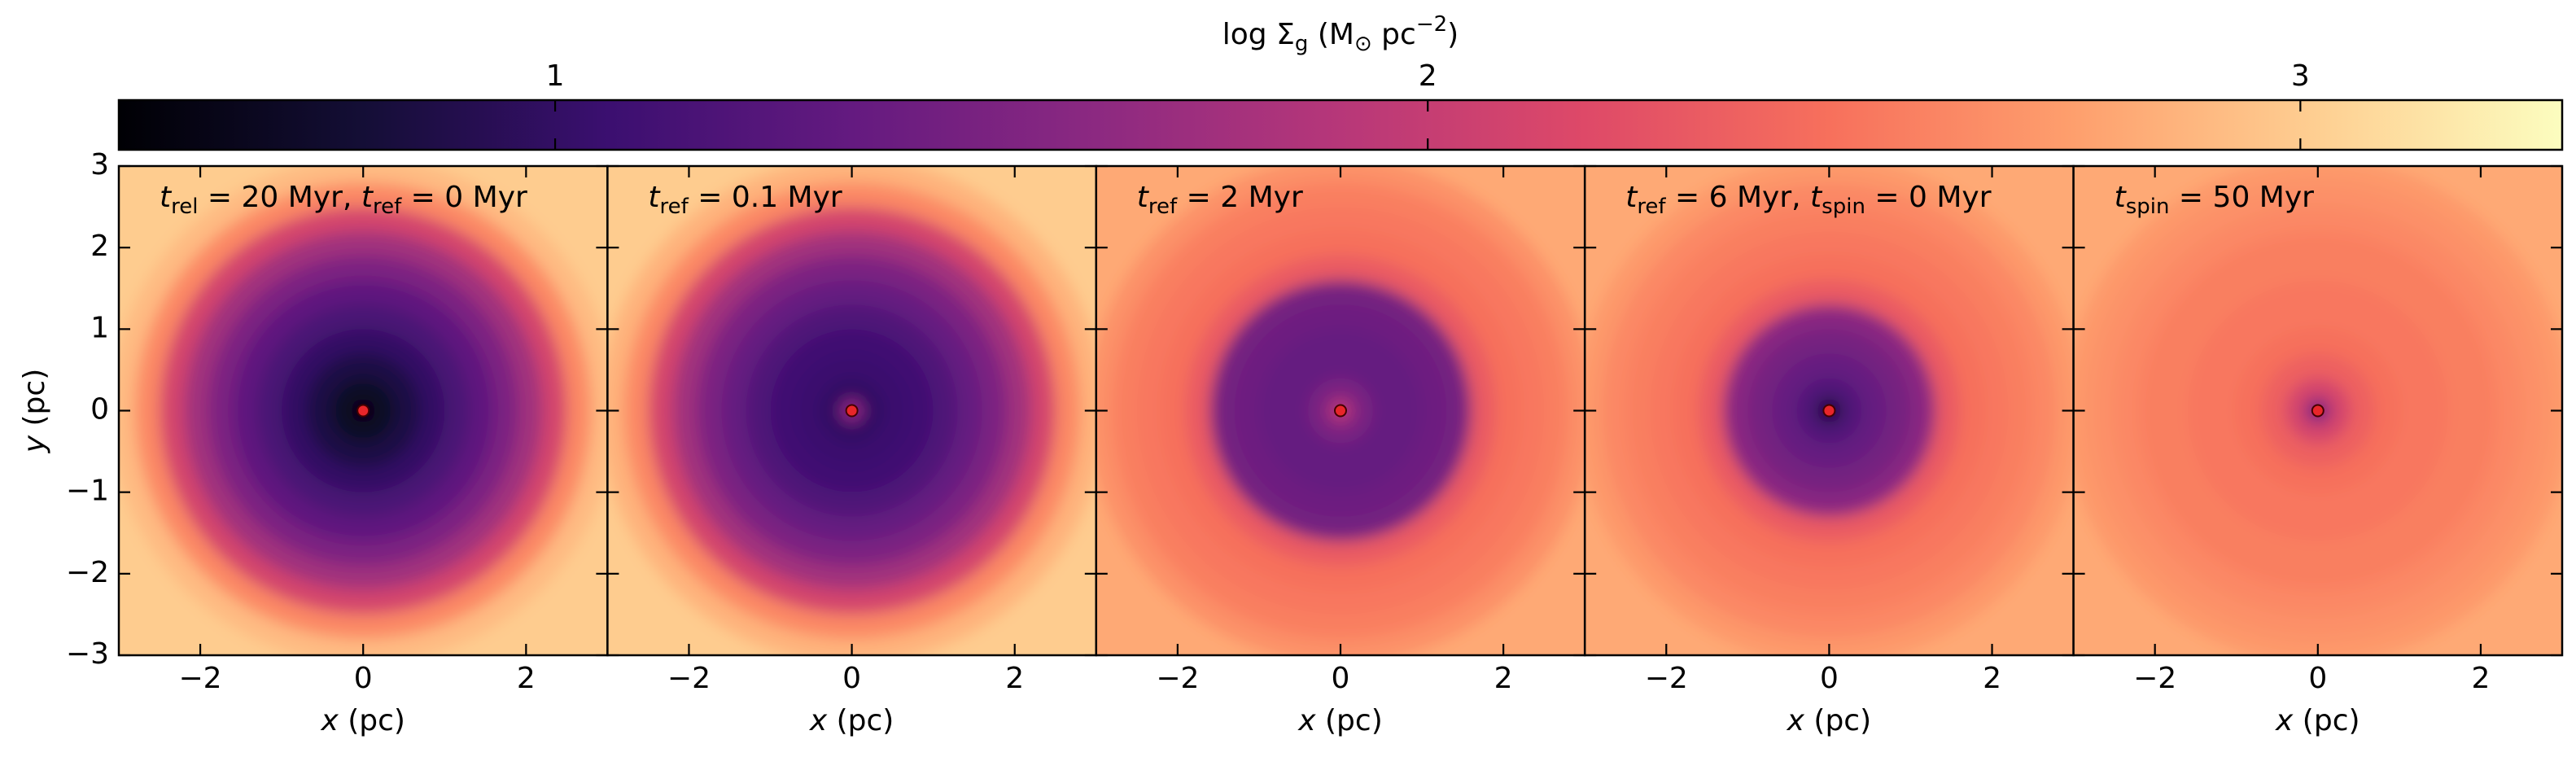 This screenshot has width=2576, height=757. I want to click on y-axis-label: y (pc), so click(34, 411).